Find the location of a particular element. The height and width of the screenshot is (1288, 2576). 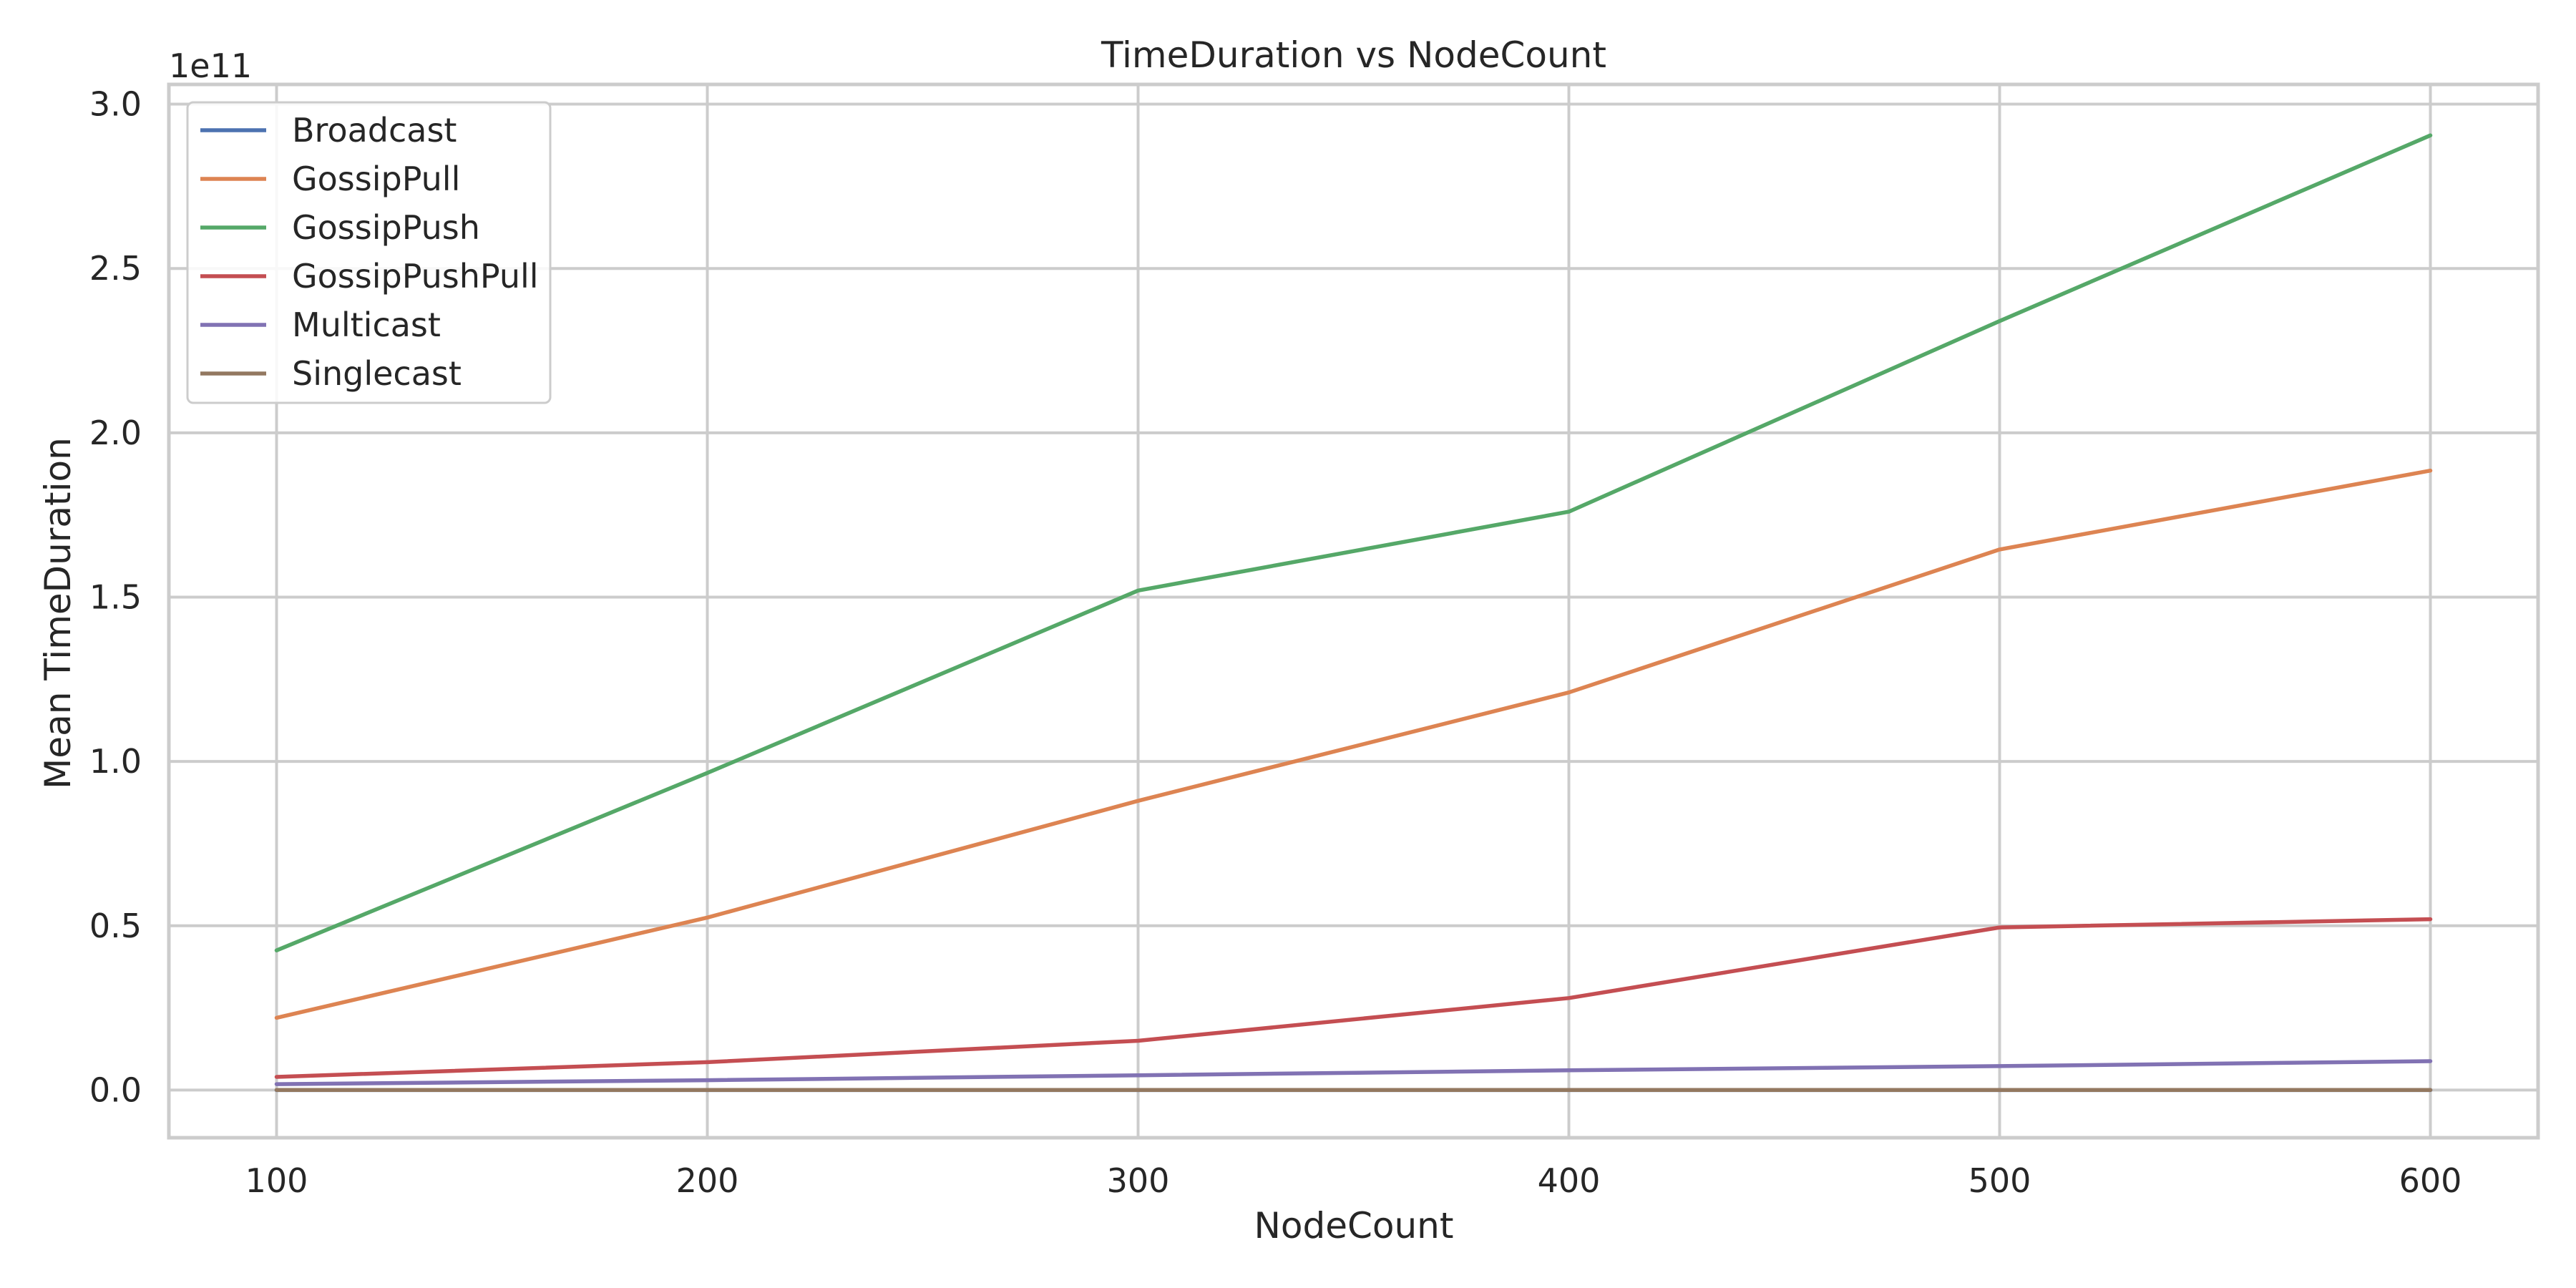

y-tick-label: 2.5 is located at coordinates (115, 268).